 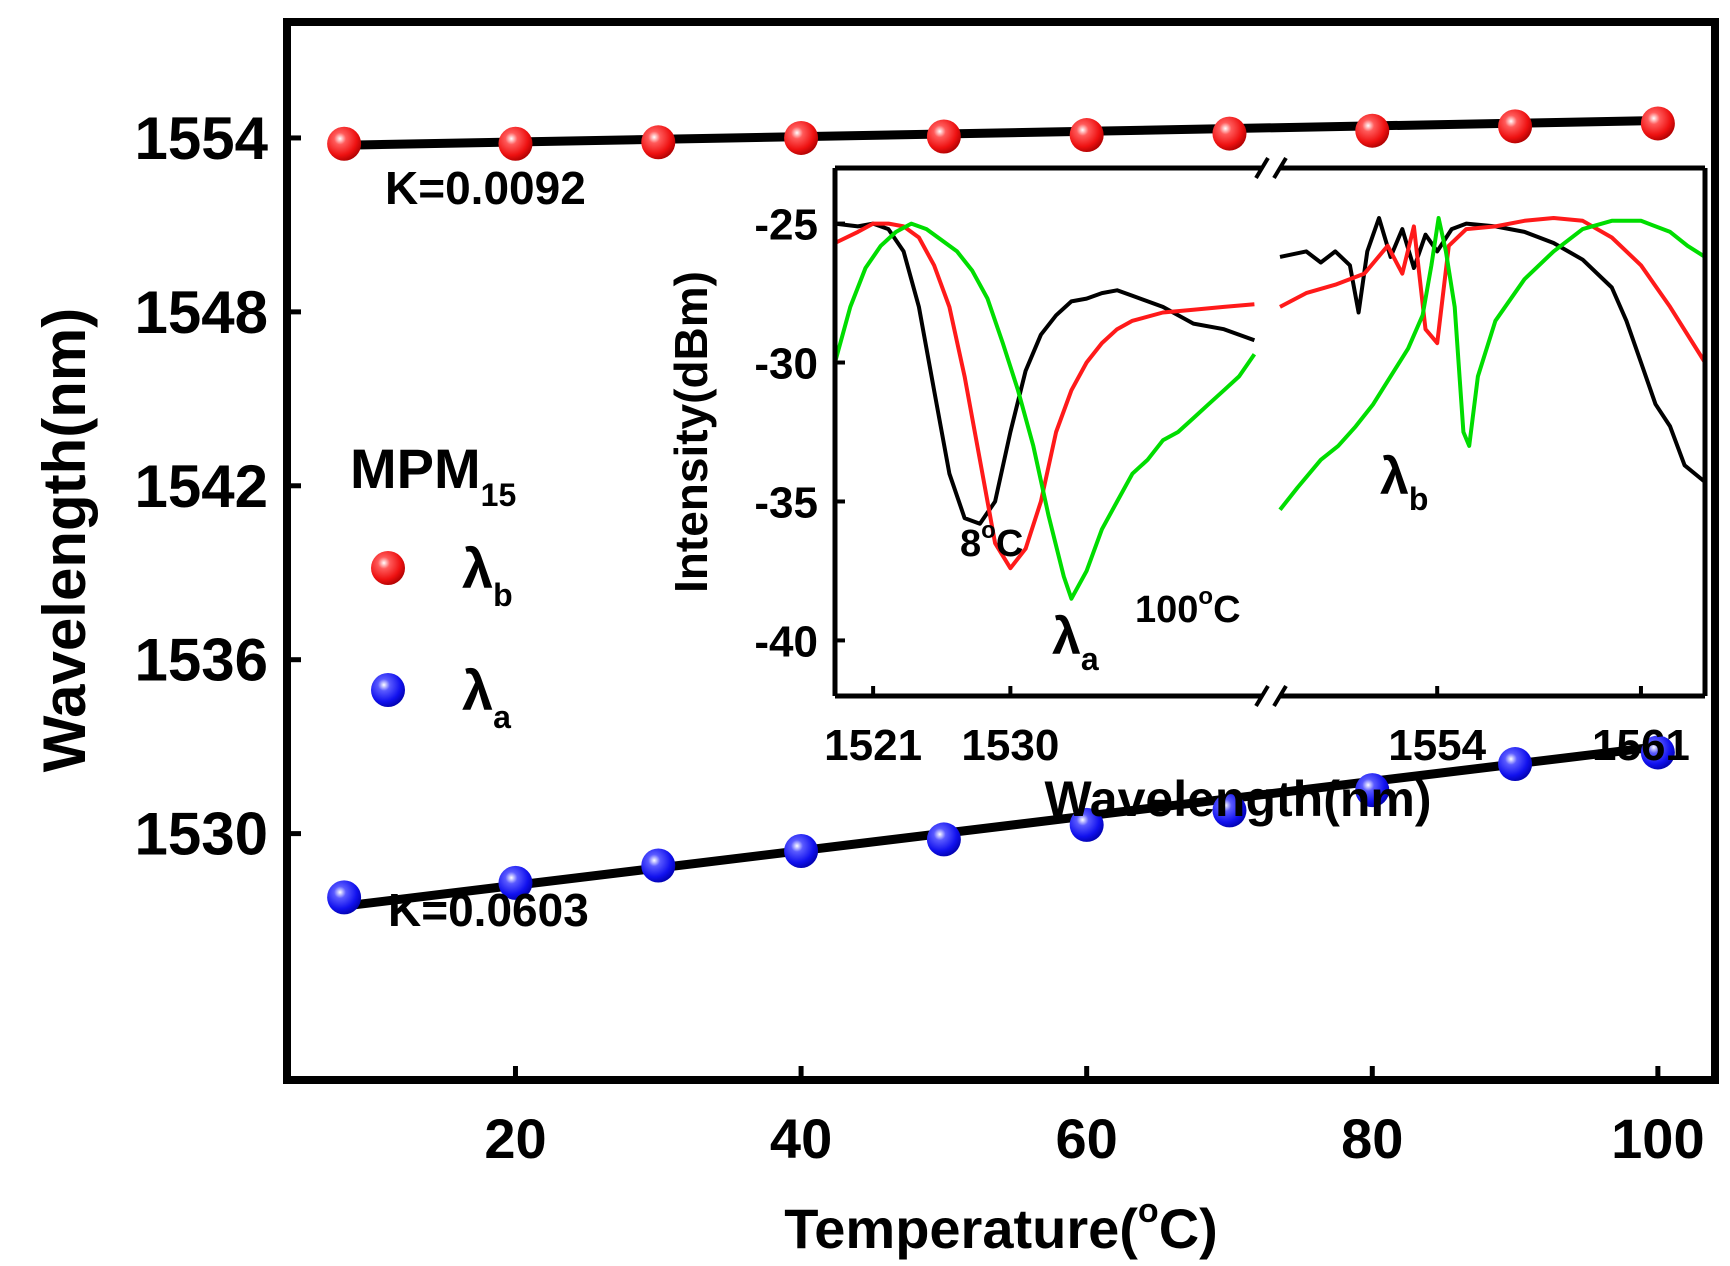 I want to click on label-8c-num: 8, so click(x=970, y=544).